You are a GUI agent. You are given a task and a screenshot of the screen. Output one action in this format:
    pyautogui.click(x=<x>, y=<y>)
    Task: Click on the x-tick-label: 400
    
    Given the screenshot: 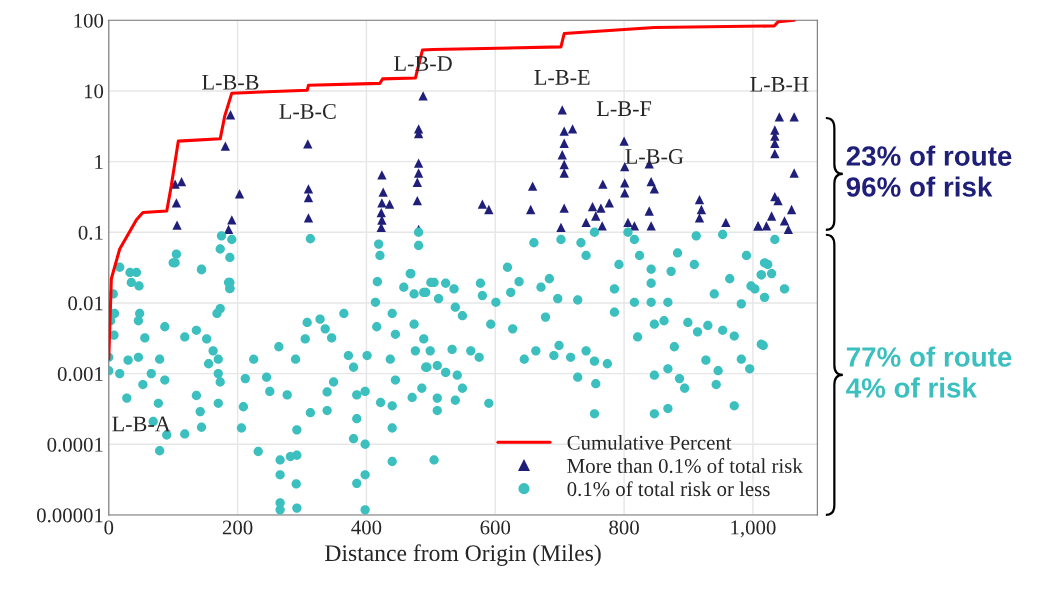 What is the action you would take?
    pyautogui.click(x=366, y=527)
    